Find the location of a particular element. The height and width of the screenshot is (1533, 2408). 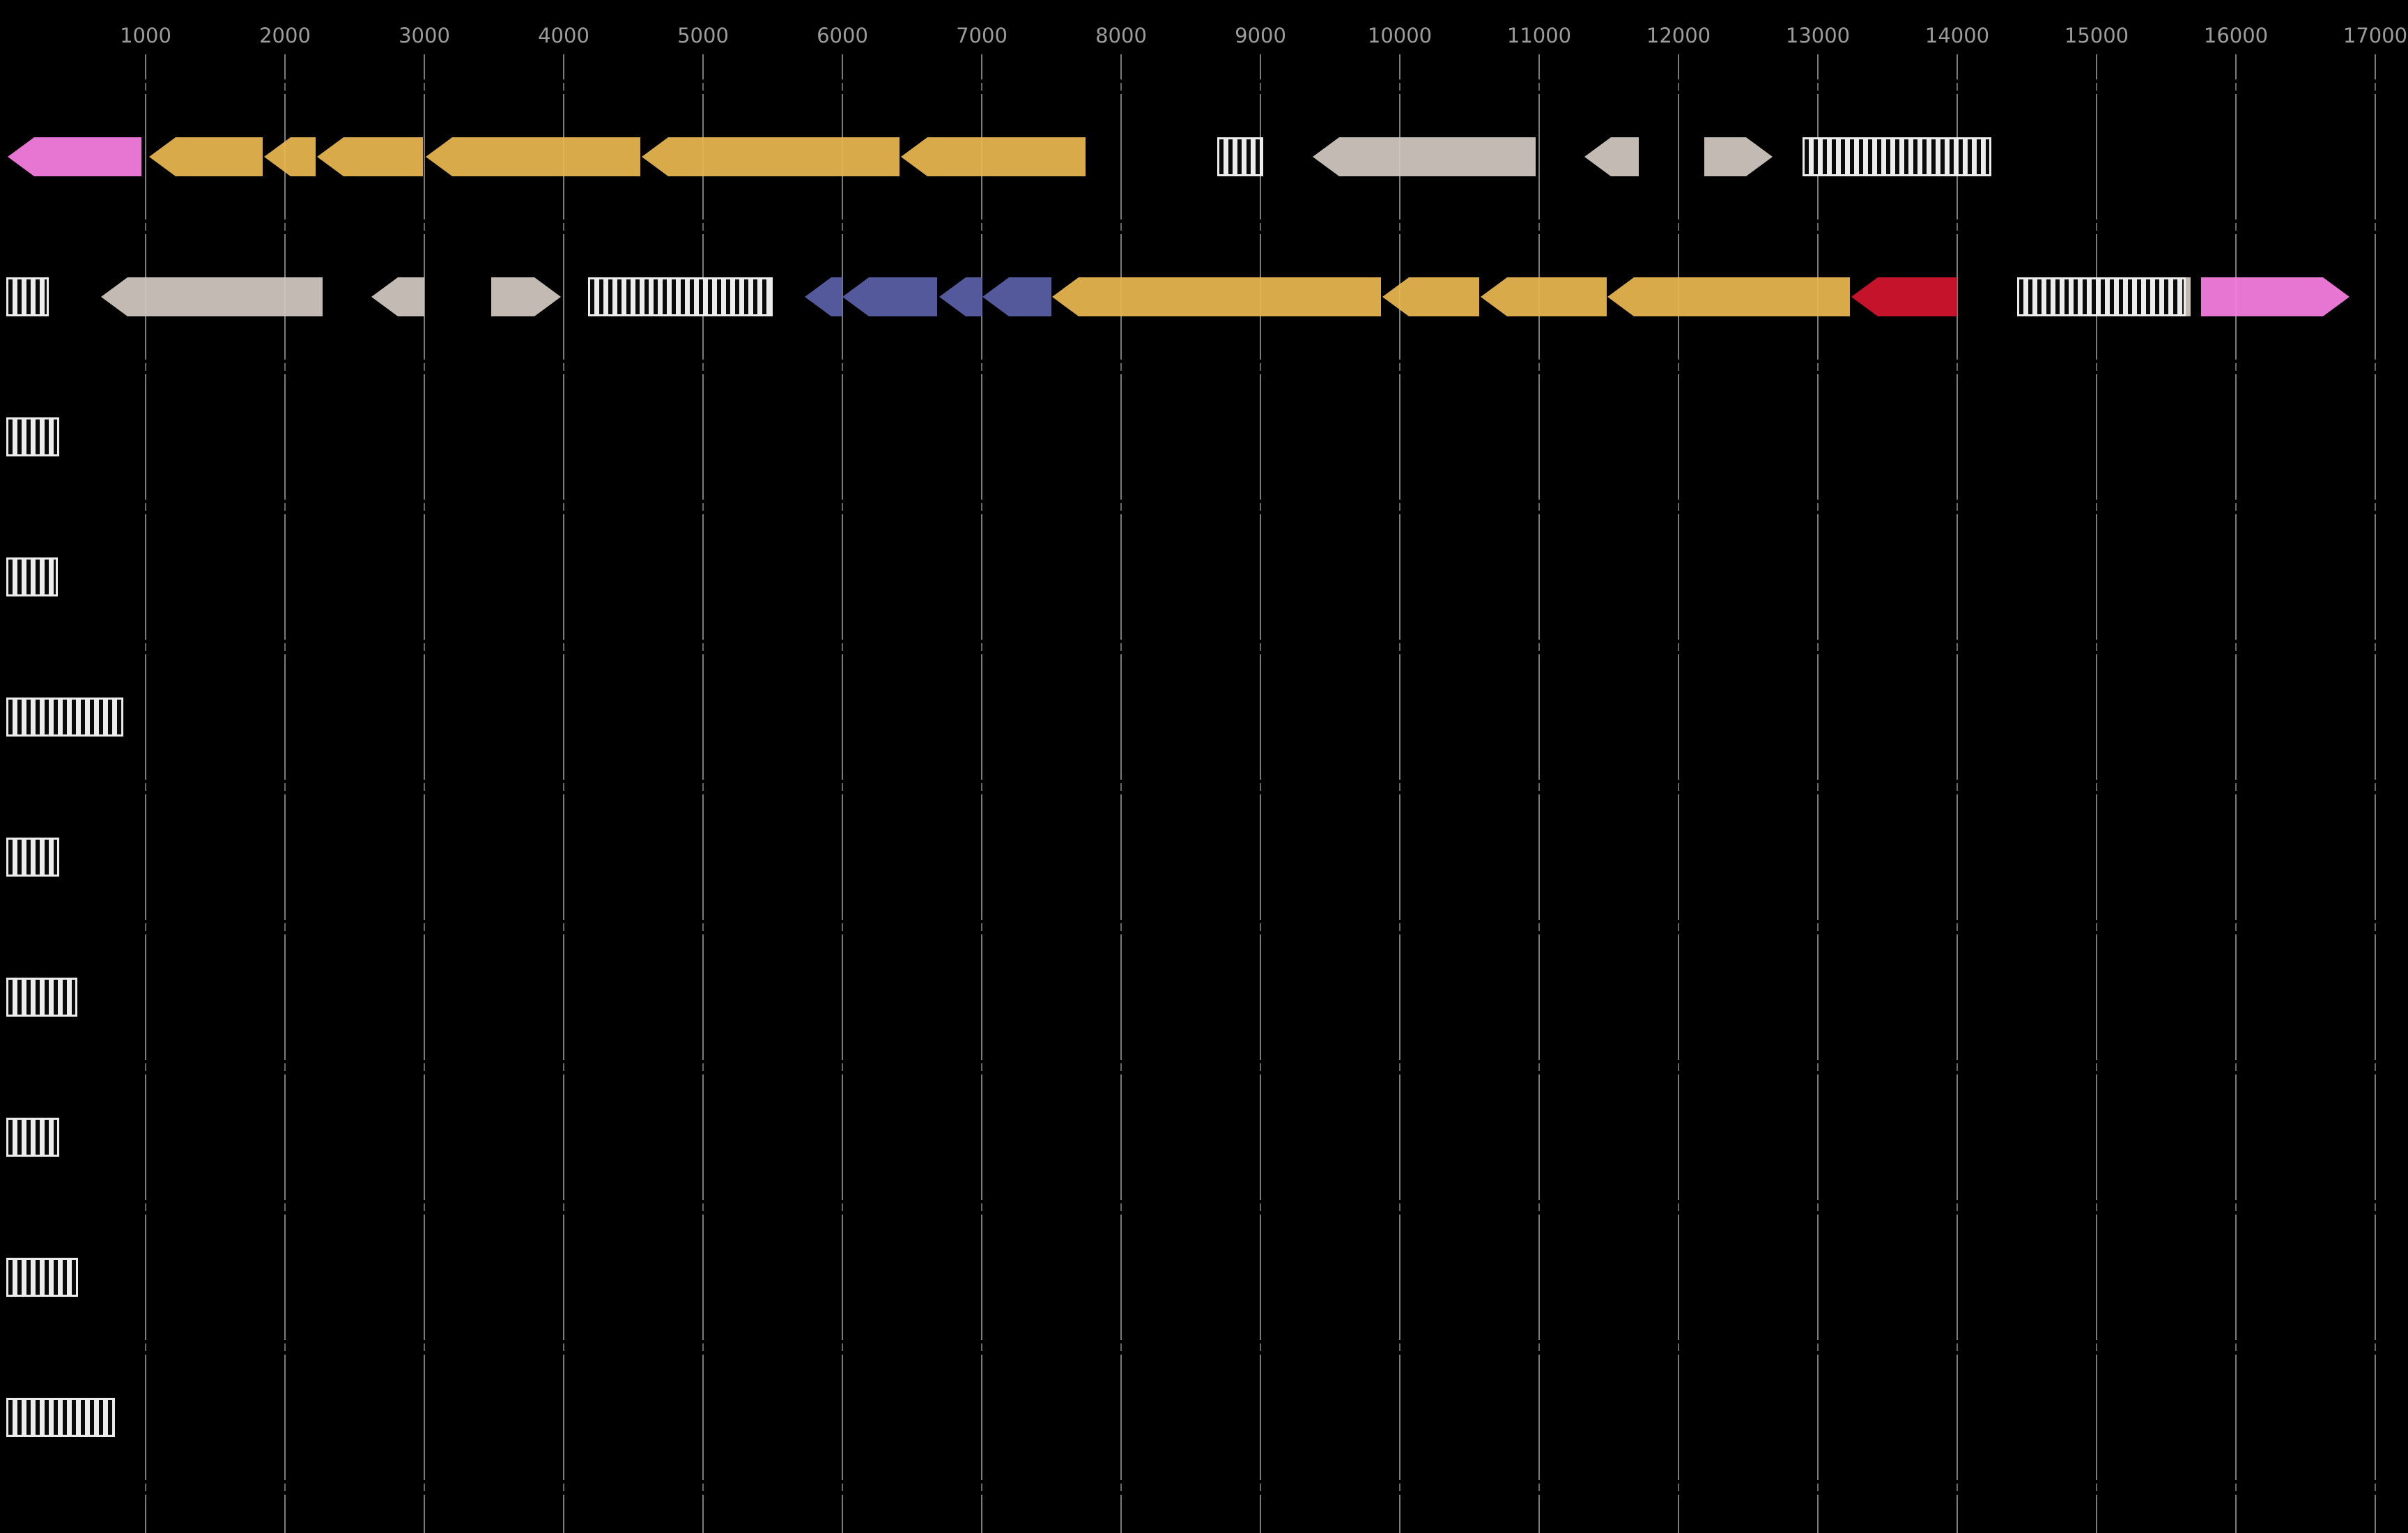

axis-tick-label: 10000 is located at coordinates (1400, 35).